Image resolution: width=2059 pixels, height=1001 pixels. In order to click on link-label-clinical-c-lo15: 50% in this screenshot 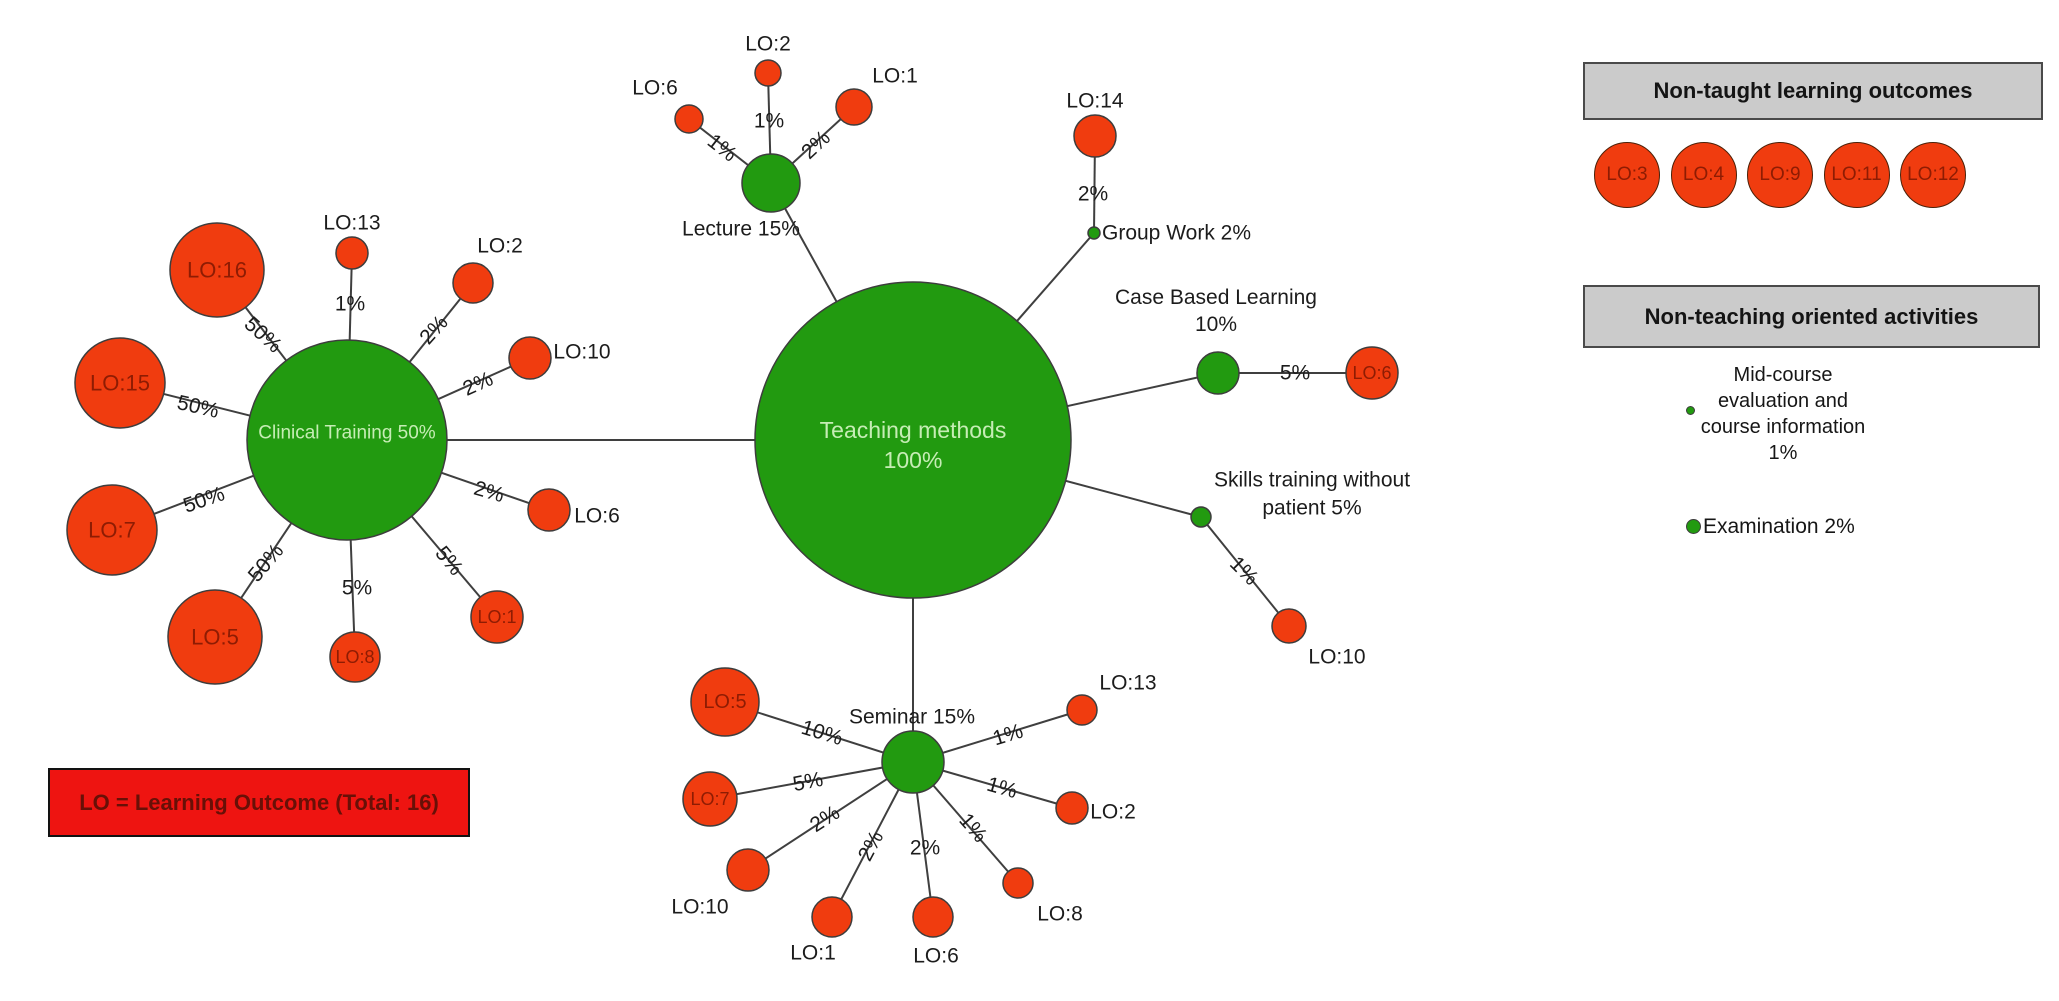, I will do `click(198, 407)`.